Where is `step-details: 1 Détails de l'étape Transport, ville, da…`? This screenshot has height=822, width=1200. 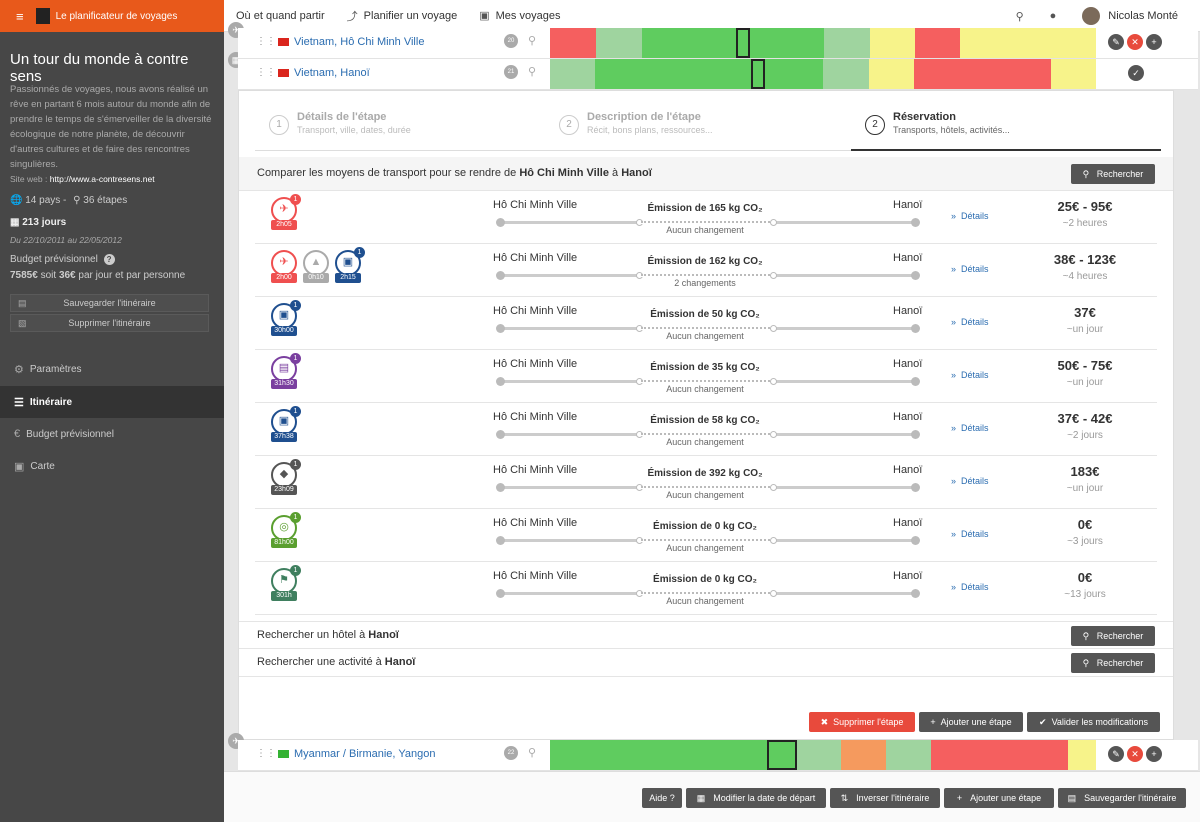
step-details: 1 Détails de l'étape Transport, ville, da… is located at coordinates (340, 123).